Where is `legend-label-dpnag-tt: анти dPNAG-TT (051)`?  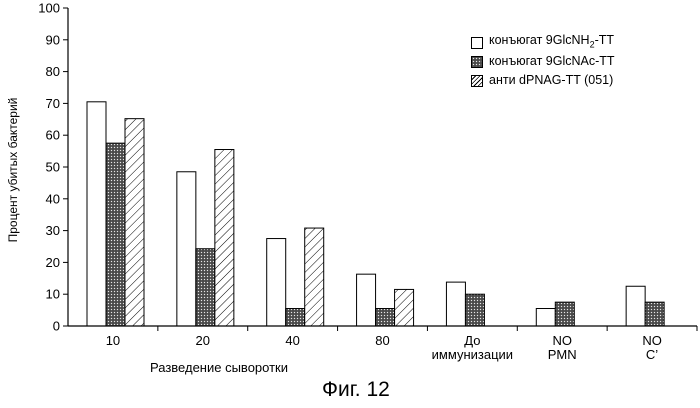 legend-label-dpnag-tt: анти dPNAG-TT (051) is located at coordinates (551, 80).